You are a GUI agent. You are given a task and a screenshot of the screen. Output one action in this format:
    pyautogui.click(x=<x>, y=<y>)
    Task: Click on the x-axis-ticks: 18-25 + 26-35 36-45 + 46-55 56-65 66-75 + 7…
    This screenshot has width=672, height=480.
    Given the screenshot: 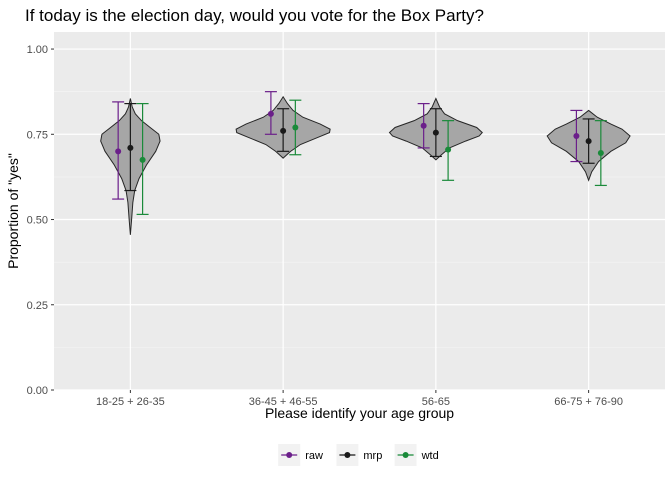 What is the action you would take?
    pyautogui.click(x=359, y=399)
    